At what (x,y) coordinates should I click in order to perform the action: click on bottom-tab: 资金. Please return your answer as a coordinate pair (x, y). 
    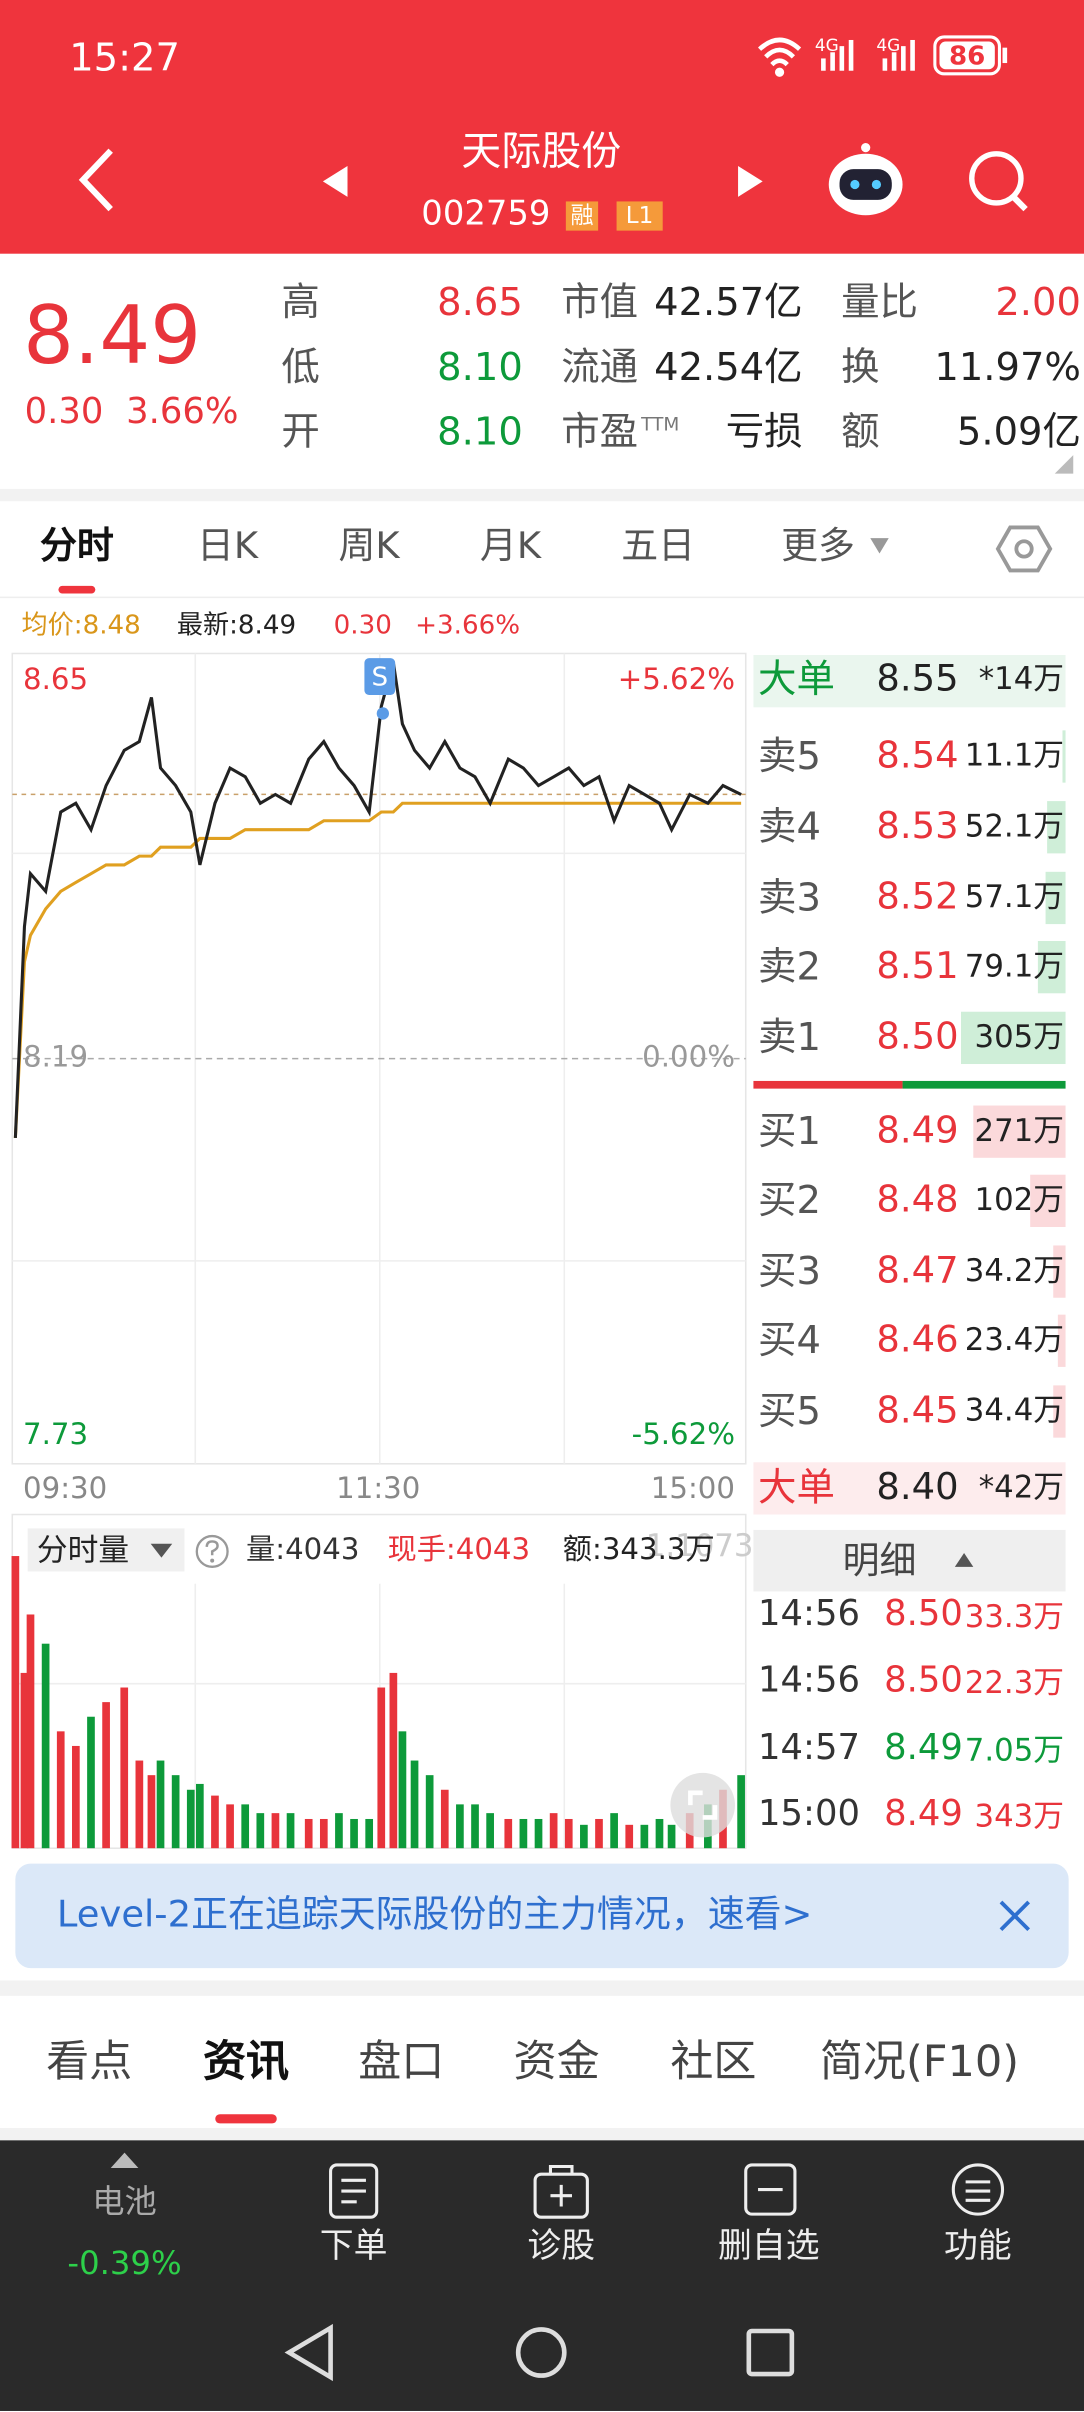
    Looking at the image, I should click on (556, 2061).